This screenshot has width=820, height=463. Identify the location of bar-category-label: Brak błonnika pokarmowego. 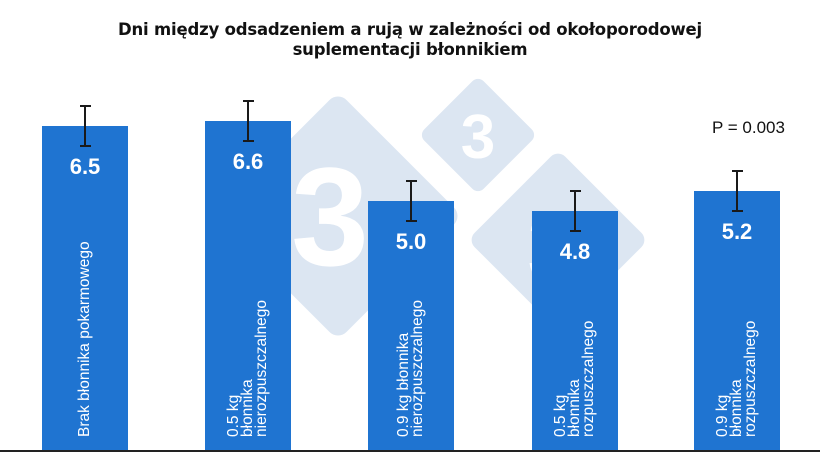
(84, 339).